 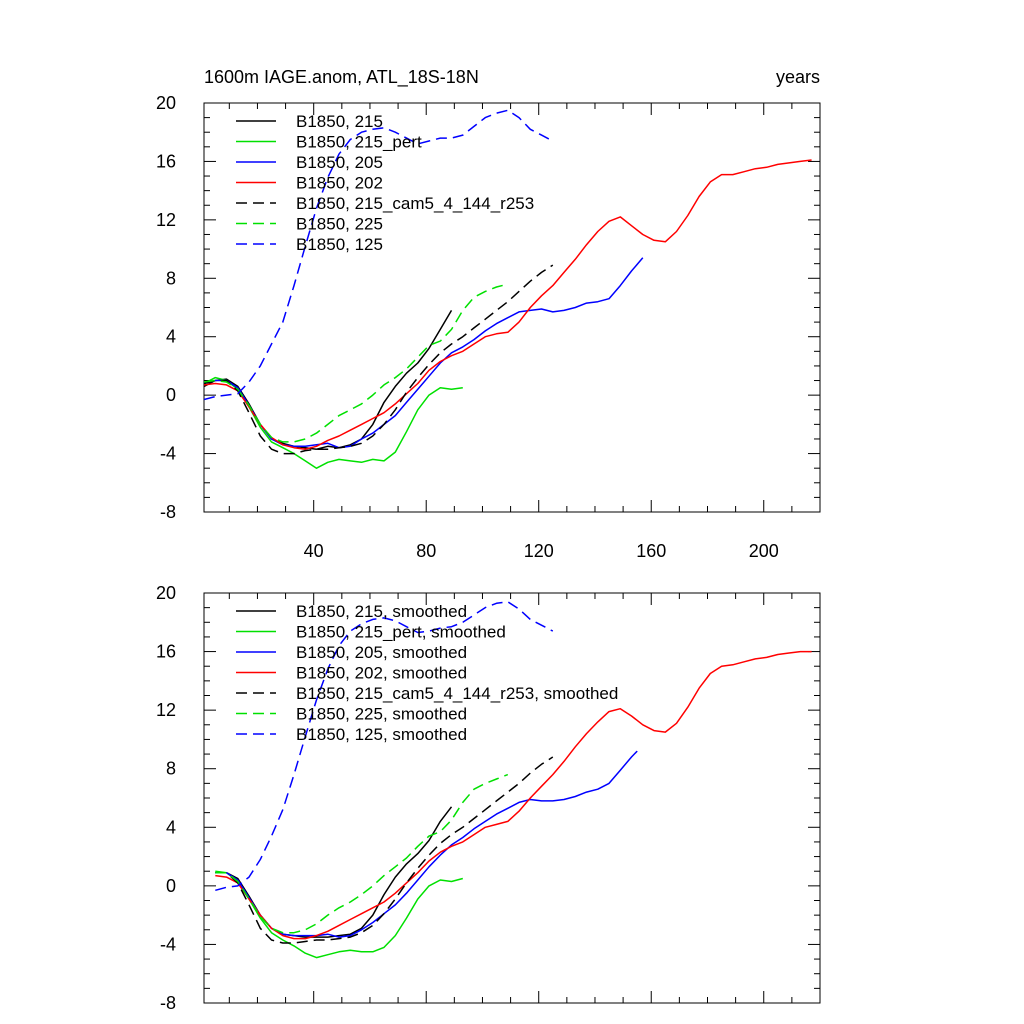 What do you see at coordinates (339, 162) in the screenshot?
I see `legend-label-3: B1850, 205` at bounding box center [339, 162].